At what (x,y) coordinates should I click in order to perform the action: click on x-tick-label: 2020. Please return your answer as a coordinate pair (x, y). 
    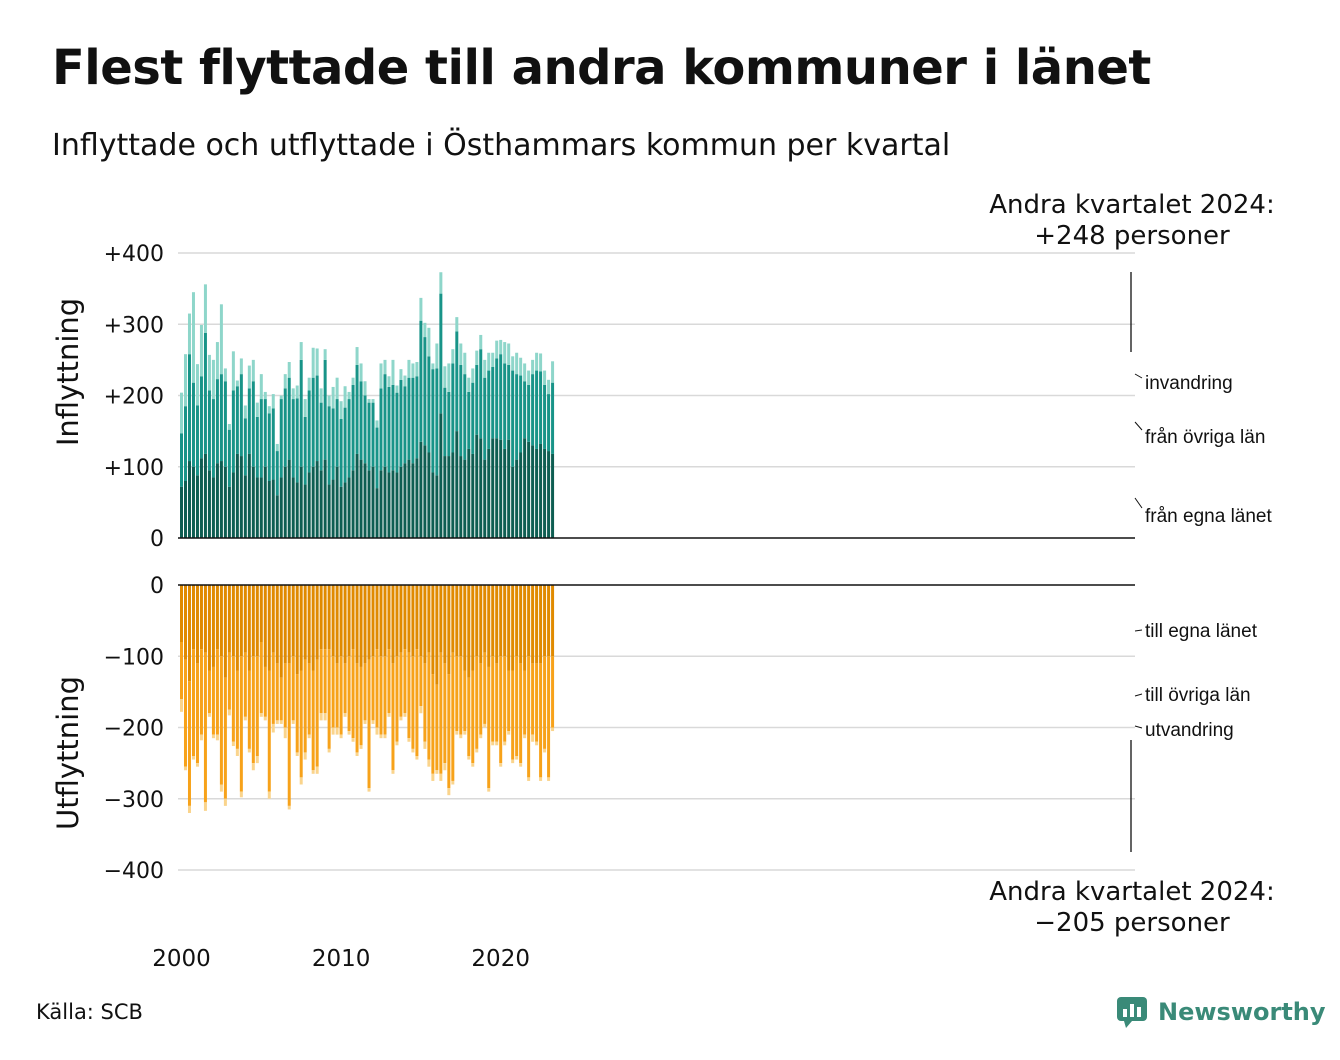
    Looking at the image, I should click on (500, 959).